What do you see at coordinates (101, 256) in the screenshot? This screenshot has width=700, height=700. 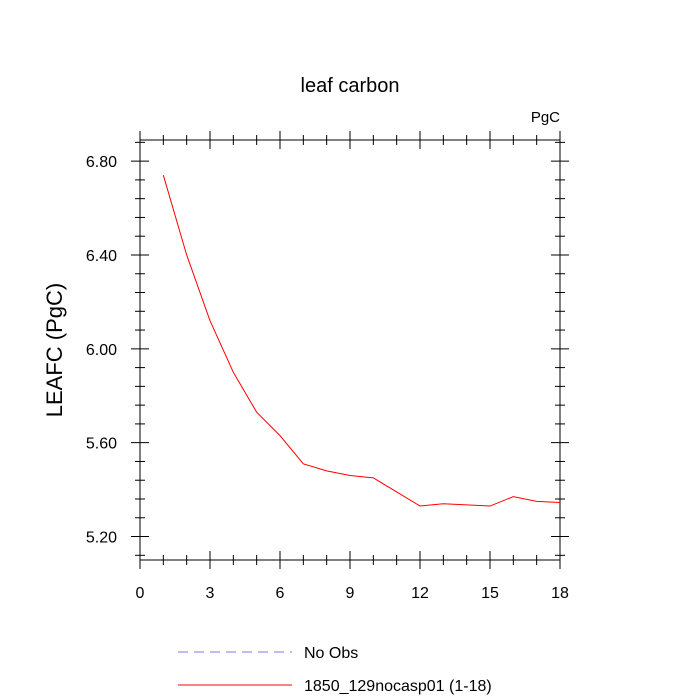 I see `y-tick-label: 6.40` at bounding box center [101, 256].